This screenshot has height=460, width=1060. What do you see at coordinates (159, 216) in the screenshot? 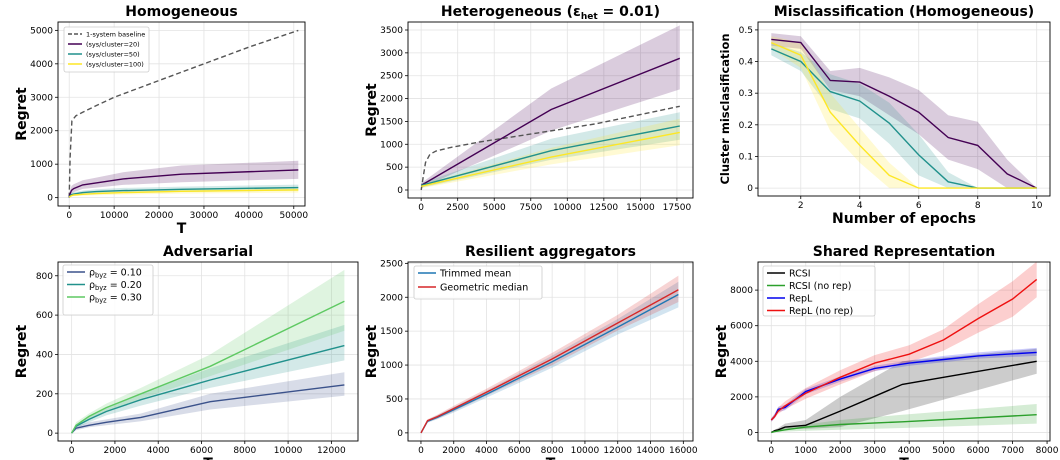
I see `x-tick-label: 20000` at bounding box center [159, 216].